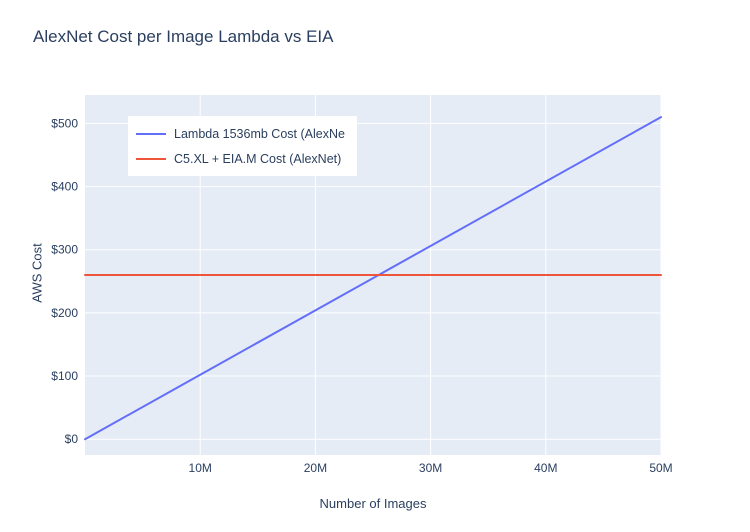 This screenshot has width=750, height=532. What do you see at coordinates (183, 36) in the screenshot?
I see `chart-title: AlexNet Cost per Image Lambda vs EIA` at bounding box center [183, 36].